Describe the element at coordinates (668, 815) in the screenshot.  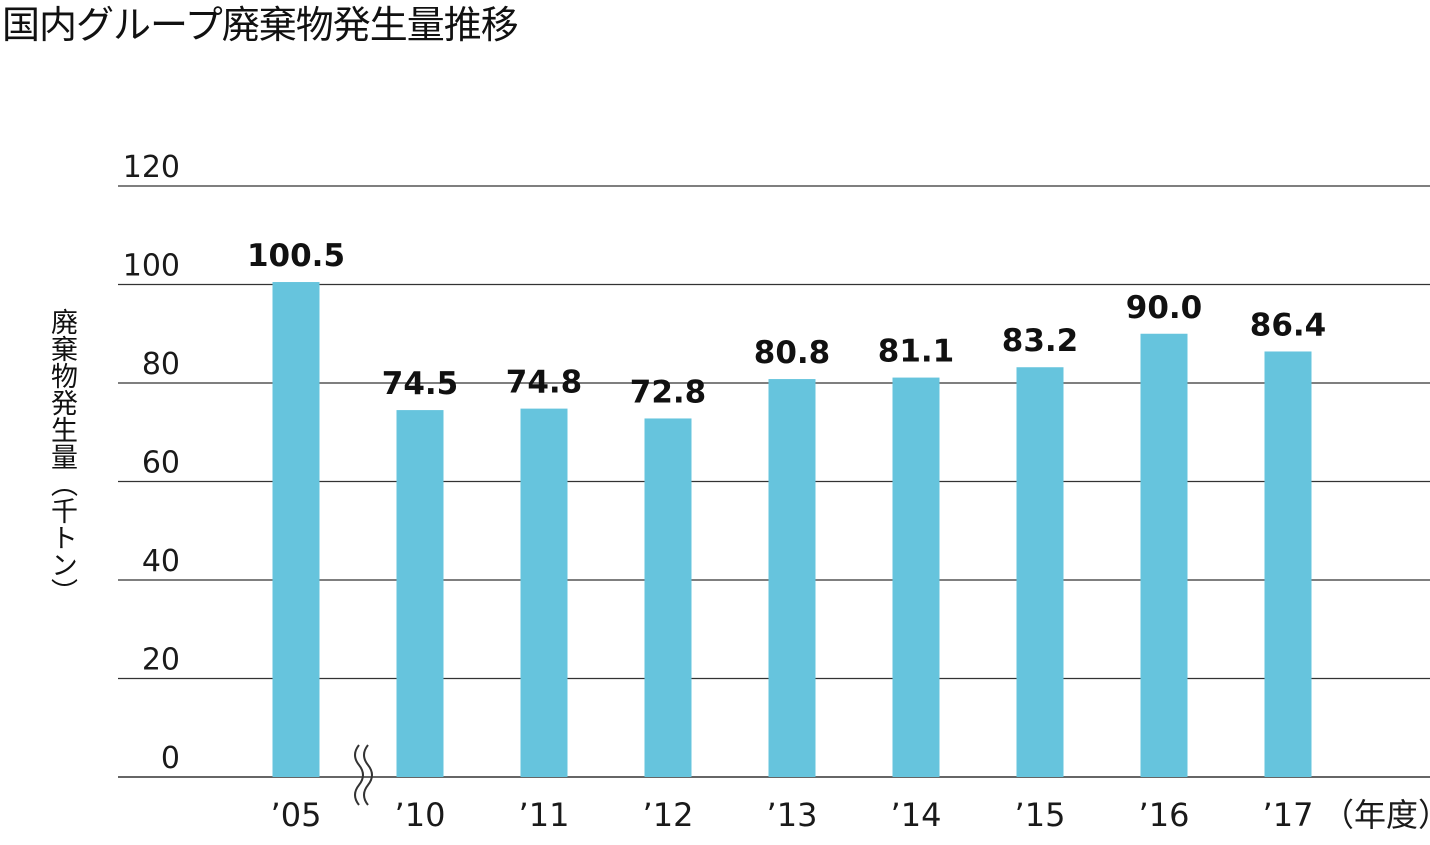
I see `x-tick-label: ’12` at that location.